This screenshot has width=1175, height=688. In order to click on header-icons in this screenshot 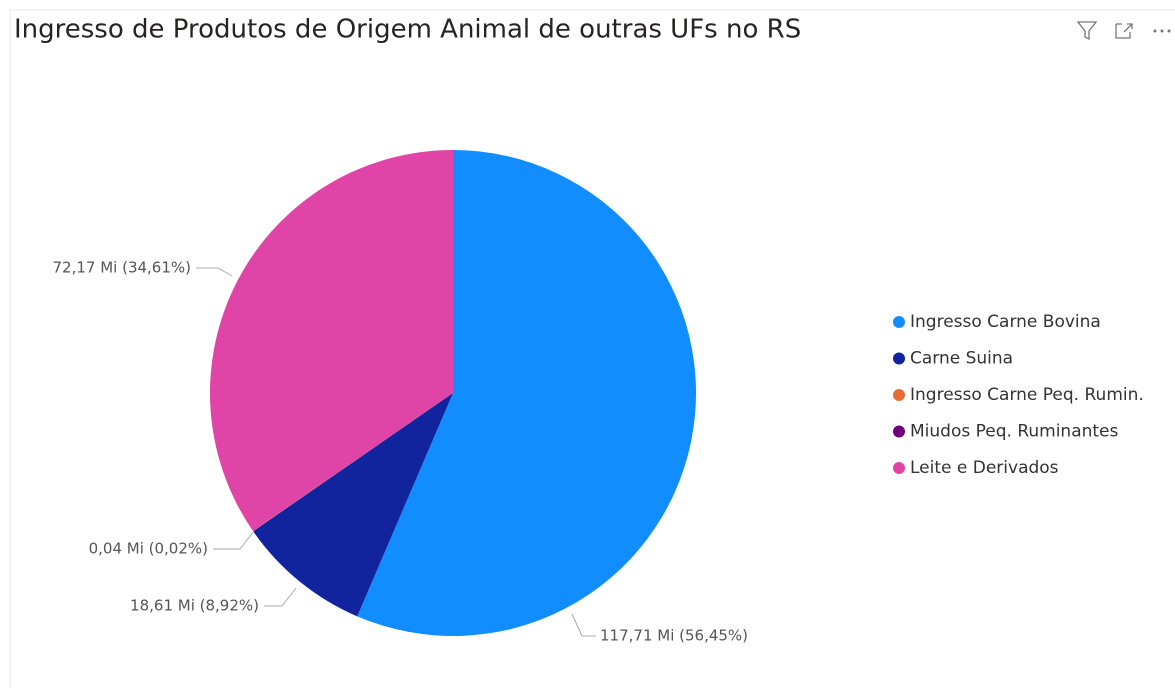, I will do `click(1123, 31)`.